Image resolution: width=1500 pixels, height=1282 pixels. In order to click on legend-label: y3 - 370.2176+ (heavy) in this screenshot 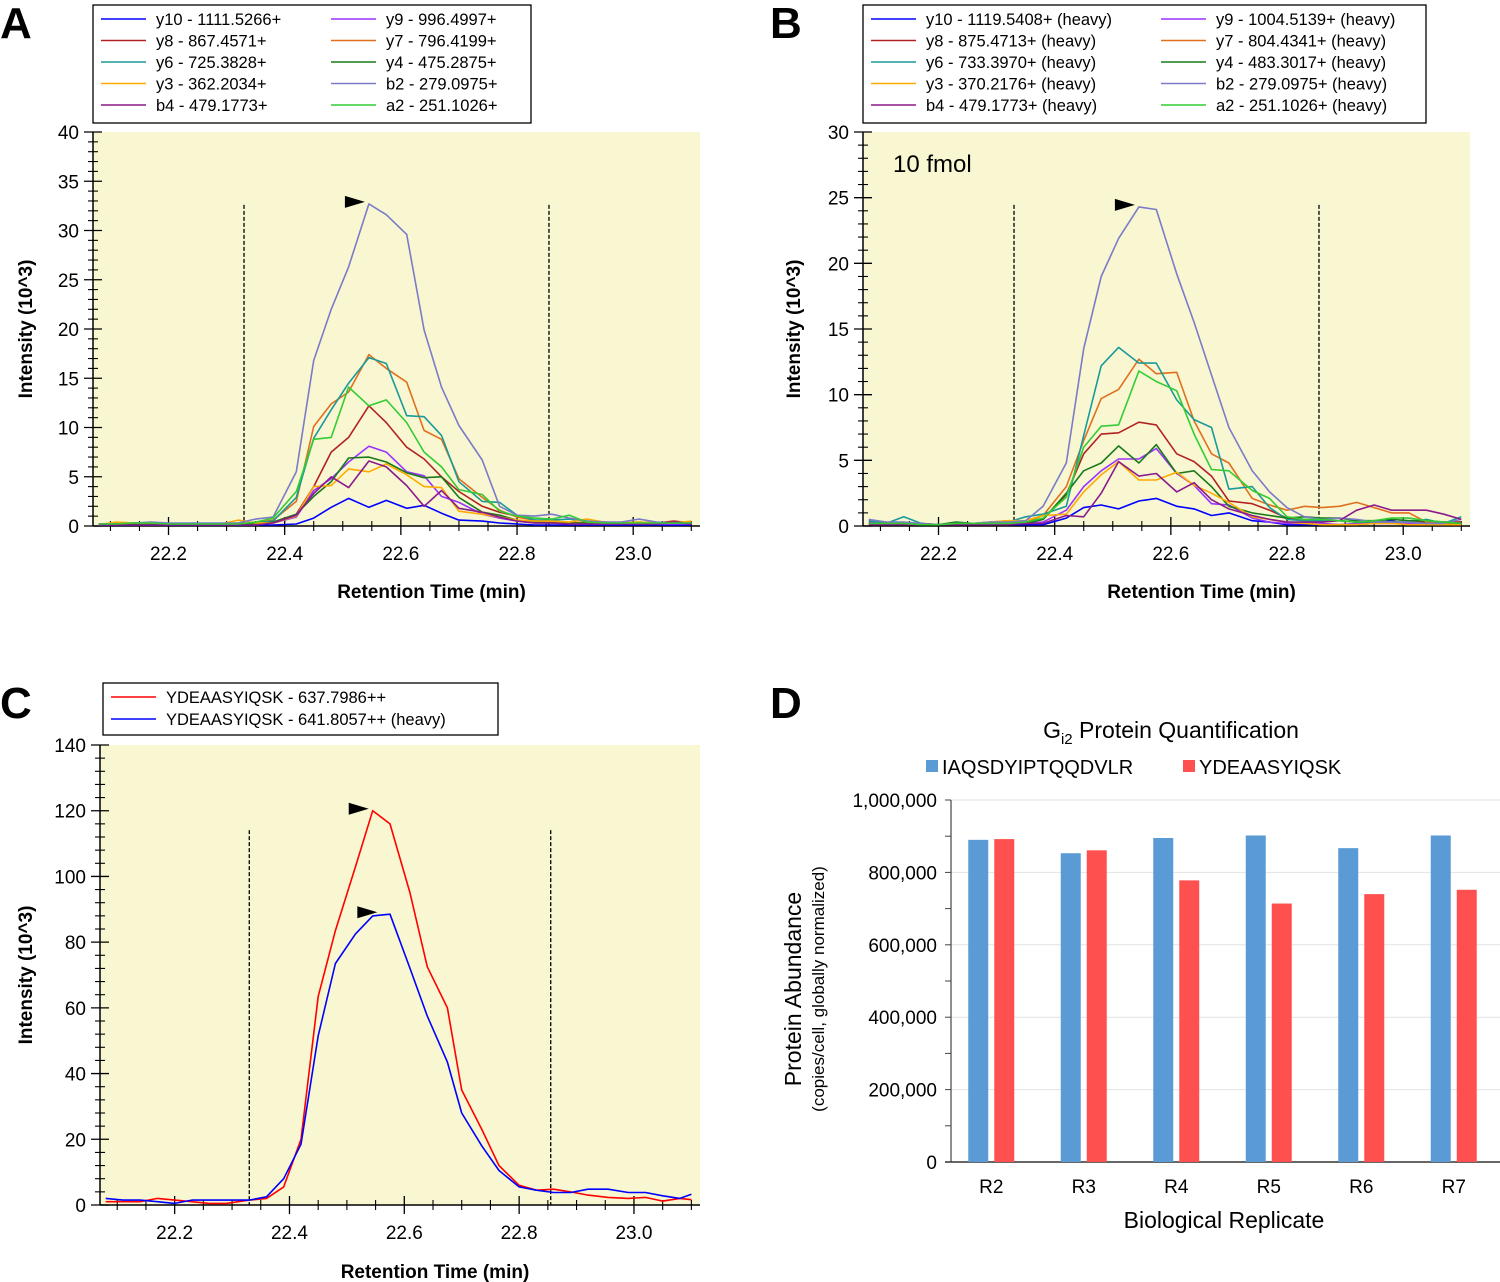, I will do `click(1011, 85)`.